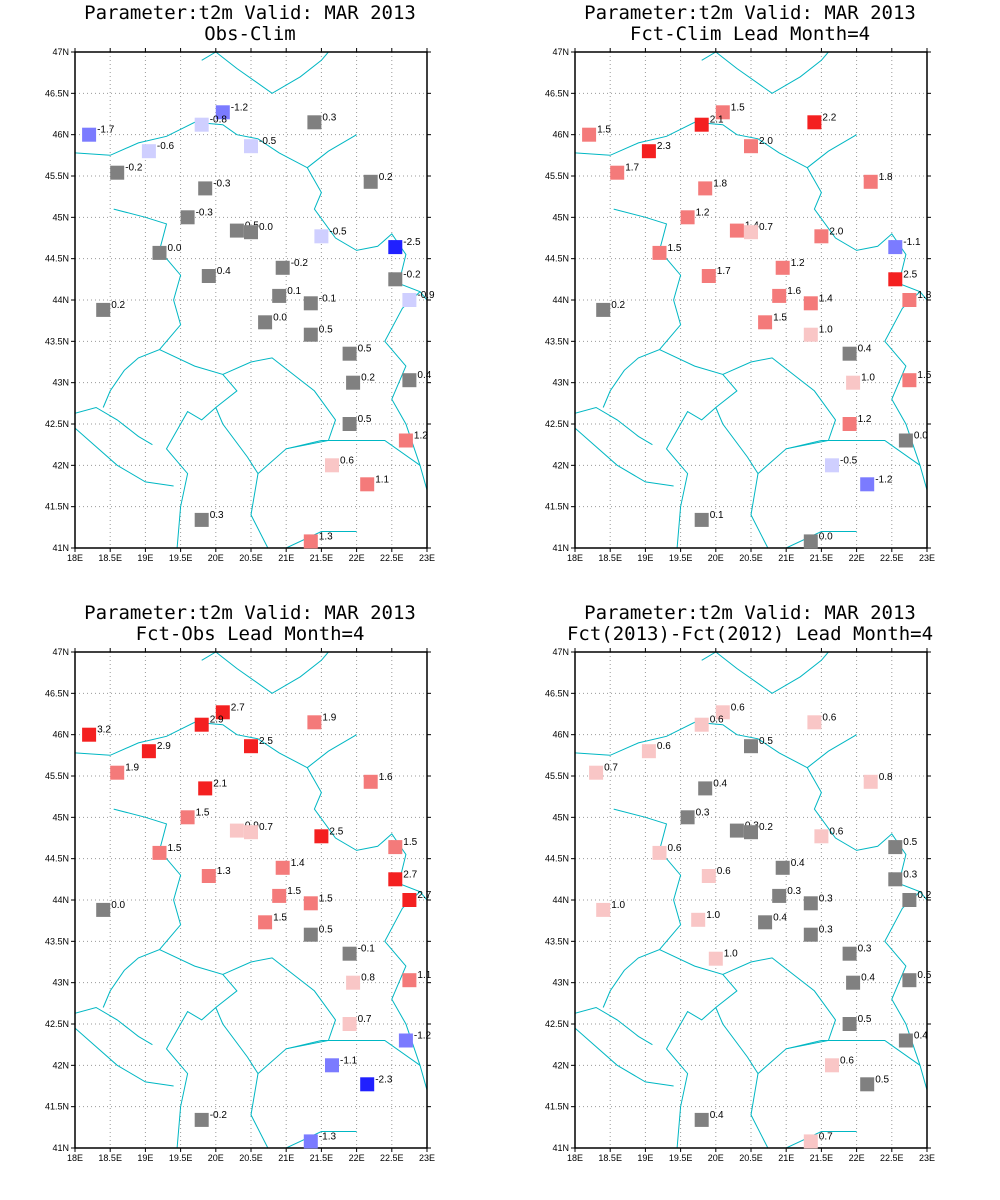 The height and width of the screenshot is (1200, 1000). Describe the element at coordinates (60, 217) in the screenshot. I see `lat-tick-label: 45N` at that location.